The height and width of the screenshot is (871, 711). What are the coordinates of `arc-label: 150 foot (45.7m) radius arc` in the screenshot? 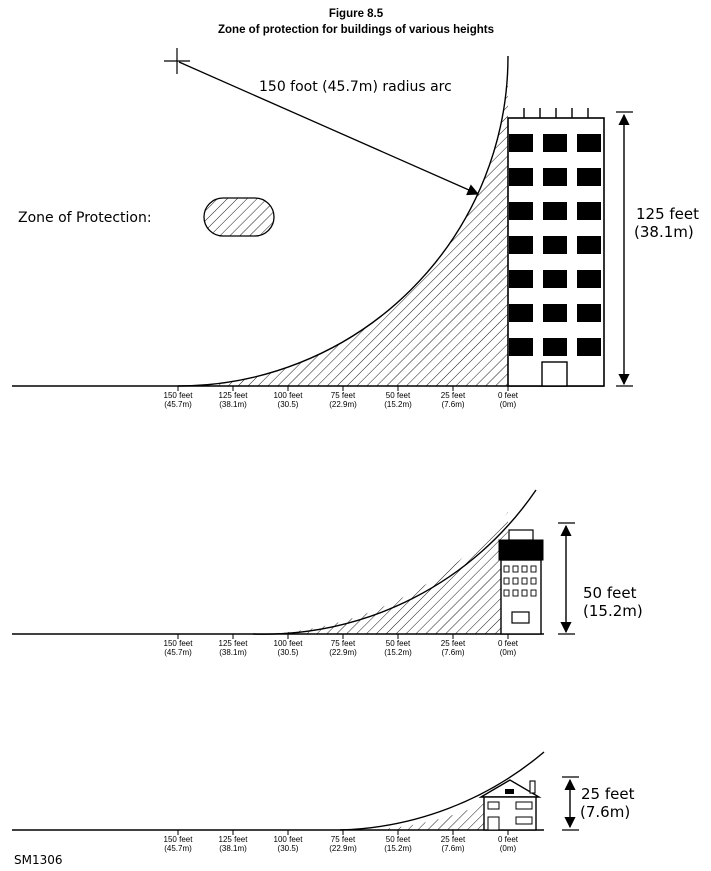 It's located at (355, 87).